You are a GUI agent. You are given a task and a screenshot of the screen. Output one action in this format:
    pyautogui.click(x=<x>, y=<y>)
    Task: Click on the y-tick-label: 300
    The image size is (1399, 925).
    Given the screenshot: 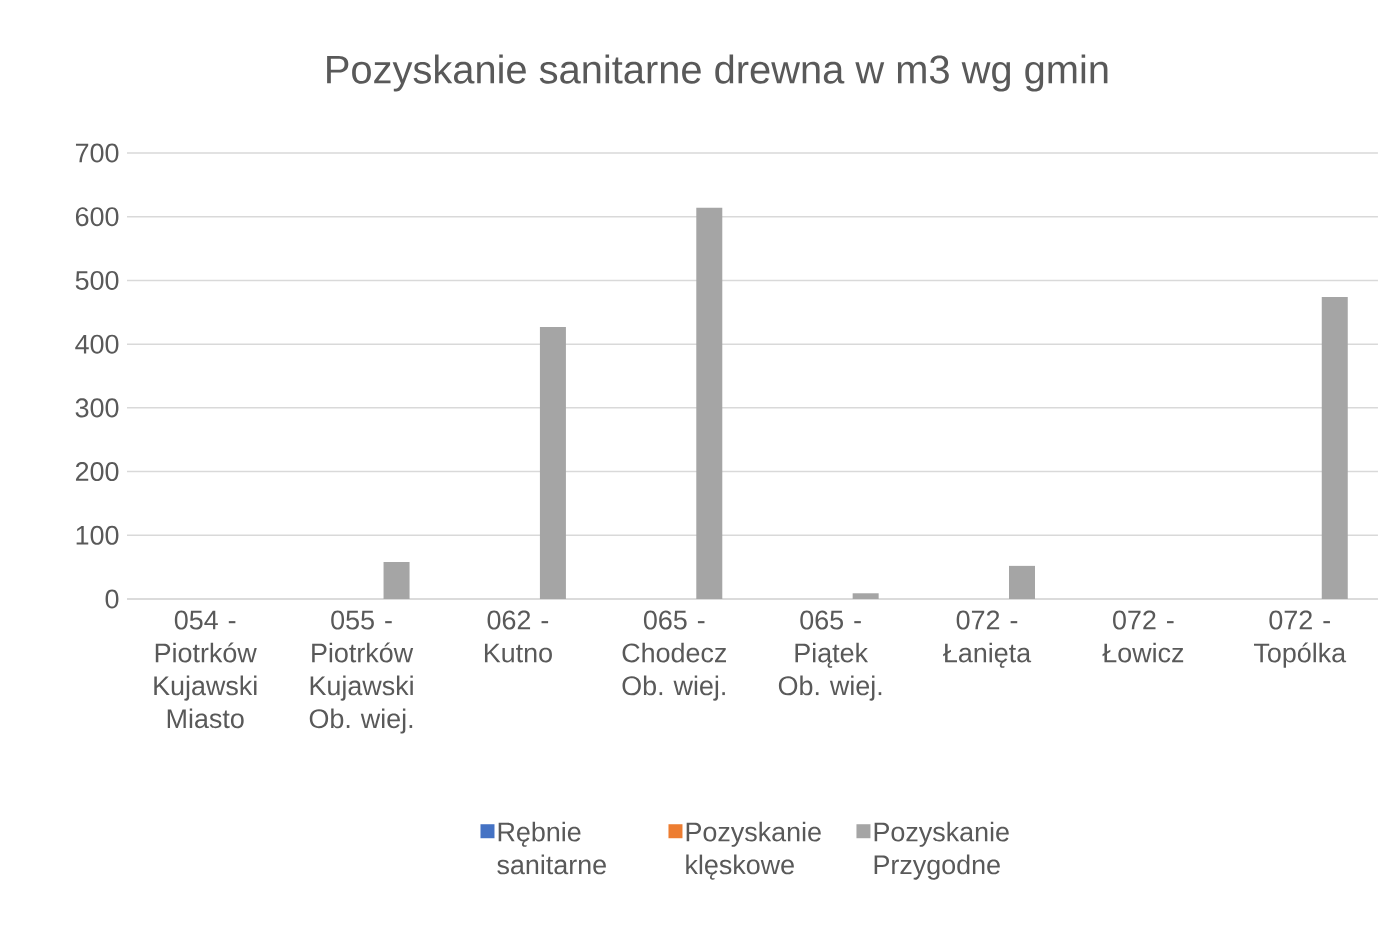 What is the action you would take?
    pyautogui.click(x=97, y=408)
    